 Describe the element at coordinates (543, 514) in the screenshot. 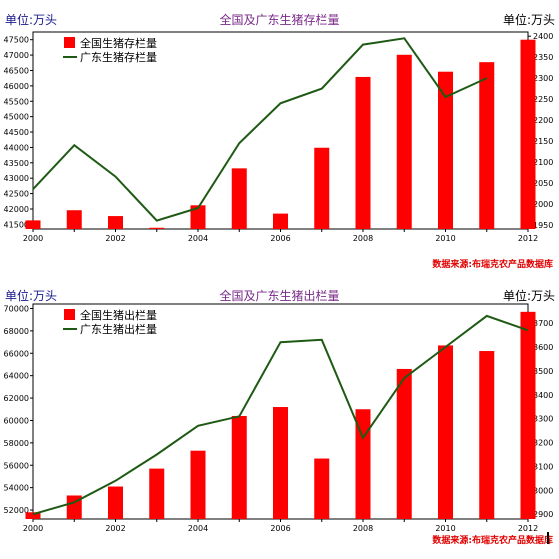

I see `y-right-tick-label: 2900` at that location.